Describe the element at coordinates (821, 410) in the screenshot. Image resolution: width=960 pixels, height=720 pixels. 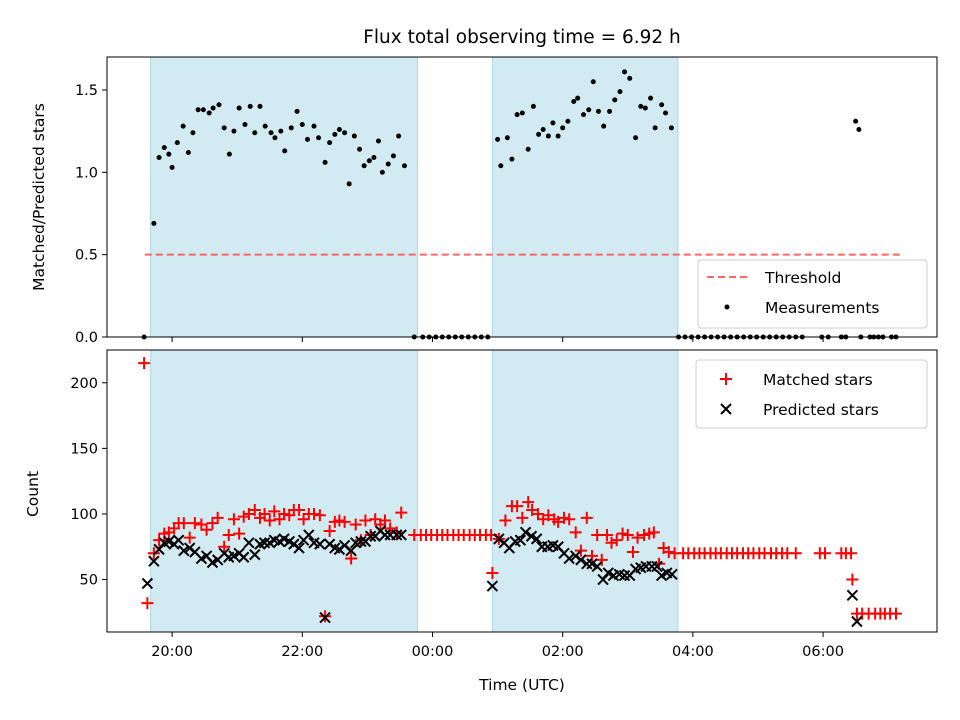
I see `predicted-legend-label: Predicted stars` at that location.